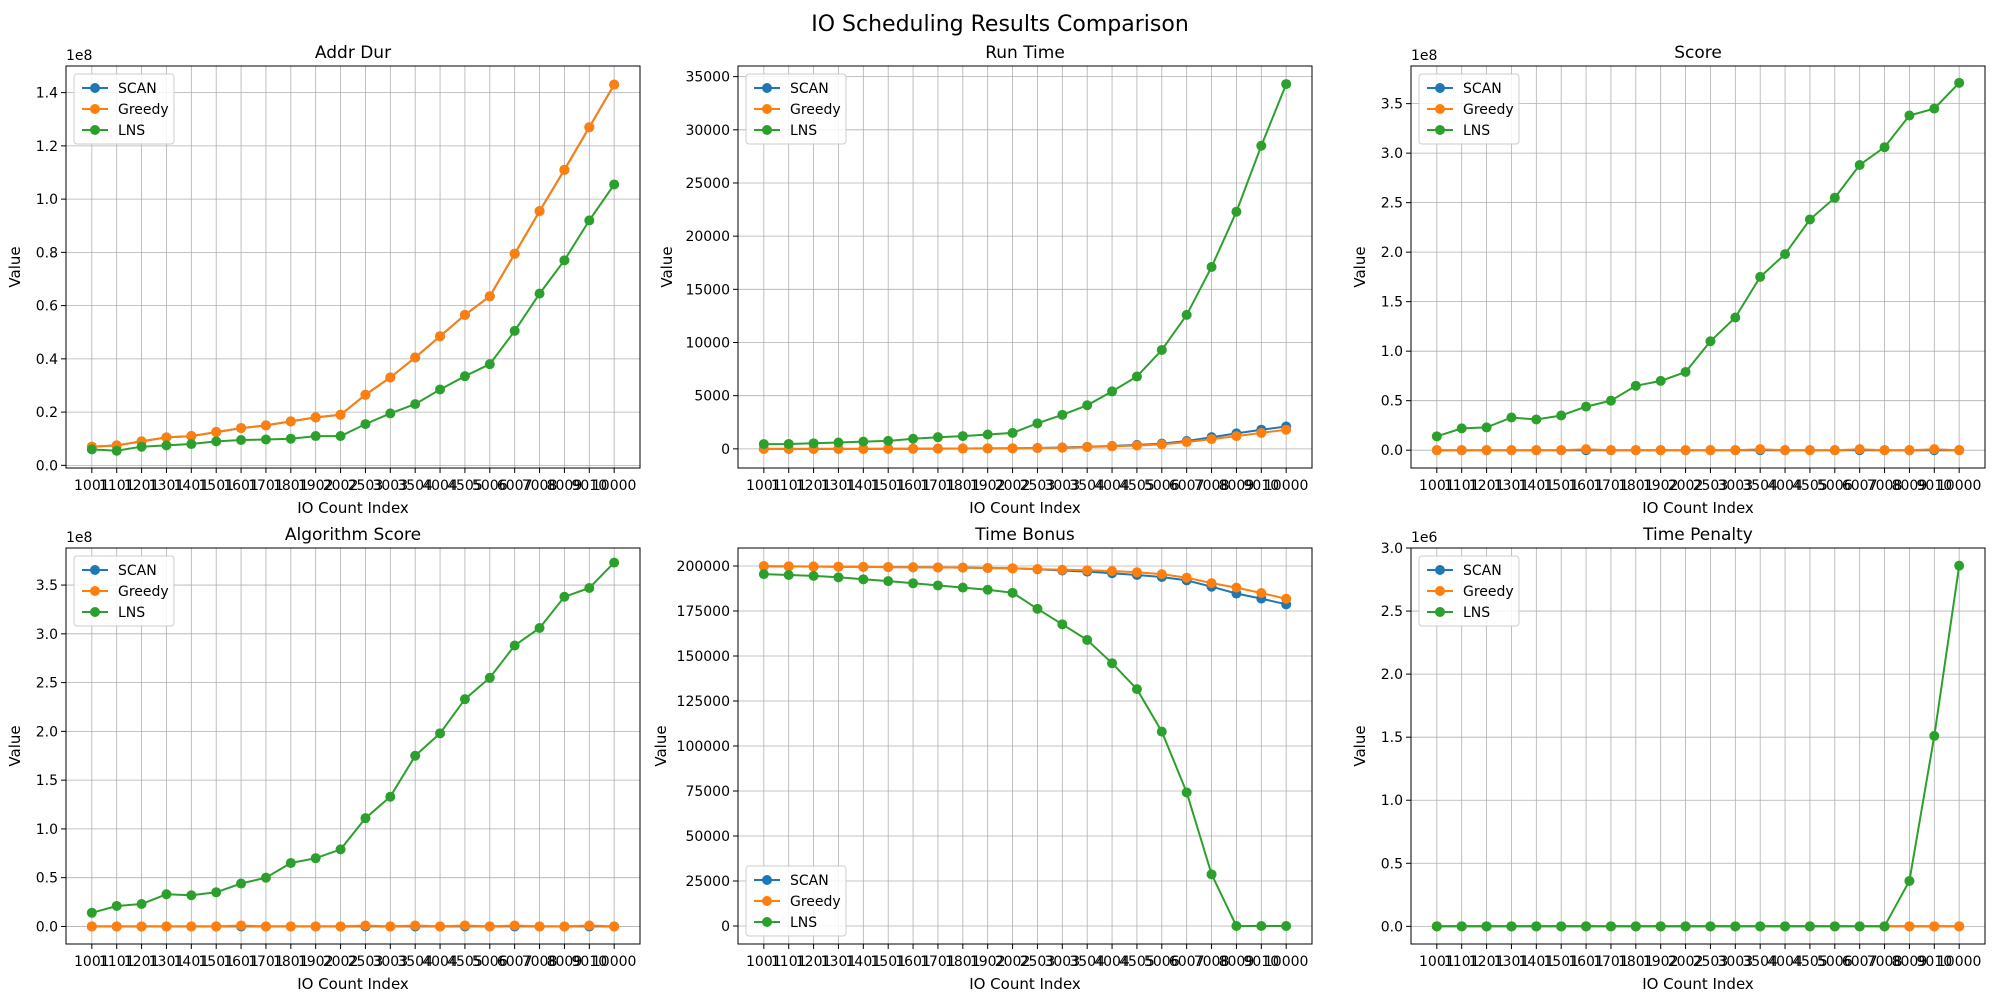 The height and width of the screenshot is (1000, 2000). Describe the element at coordinates (707, 131) in the screenshot. I see `y-tick-label: 30000` at that location.